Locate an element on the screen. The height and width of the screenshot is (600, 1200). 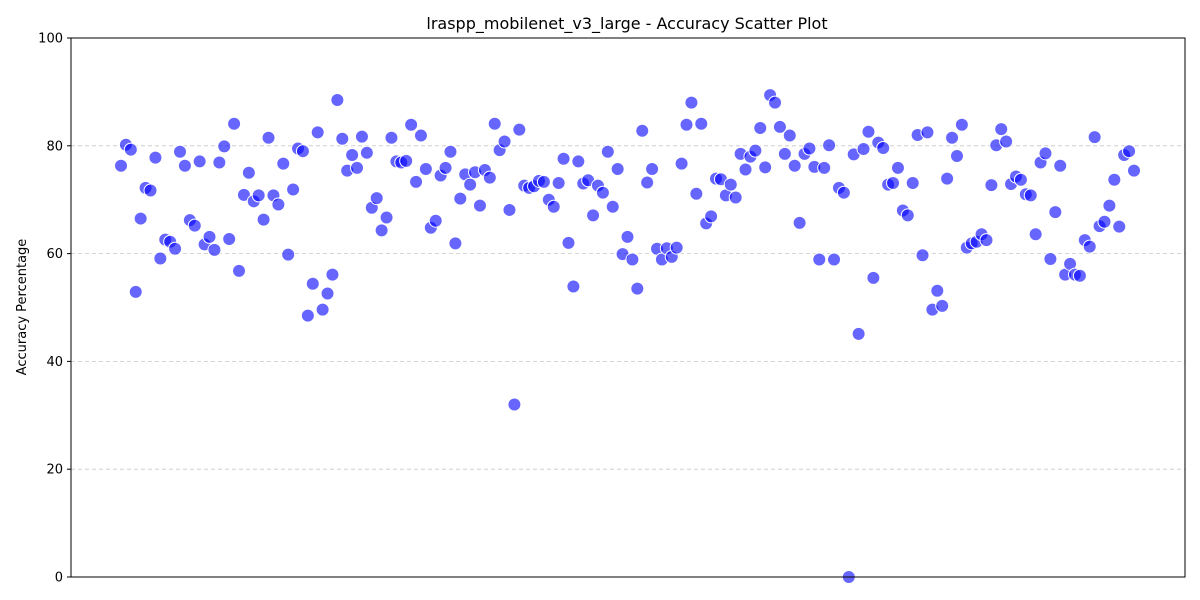
y-tick-label: 40 is located at coordinates (54, 362).